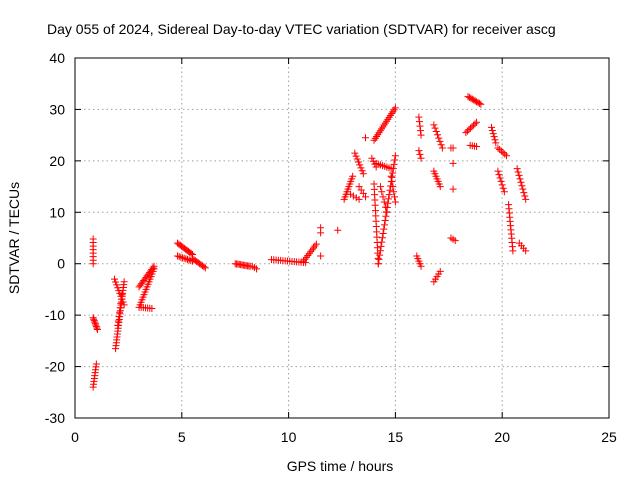 Image resolution: width=640 pixels, height=480 pixels. I want to click on x-tick-label: 15, so click(396, 437).